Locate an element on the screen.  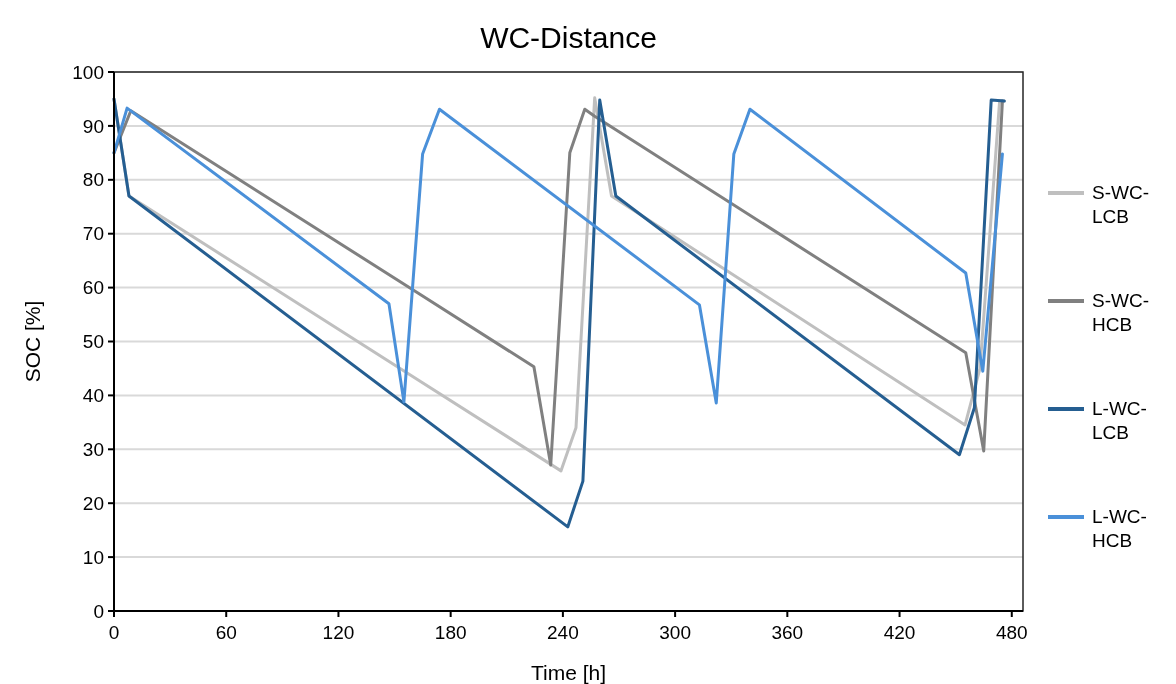
y-tick-label: 70 is located at coordinates (93, 234).